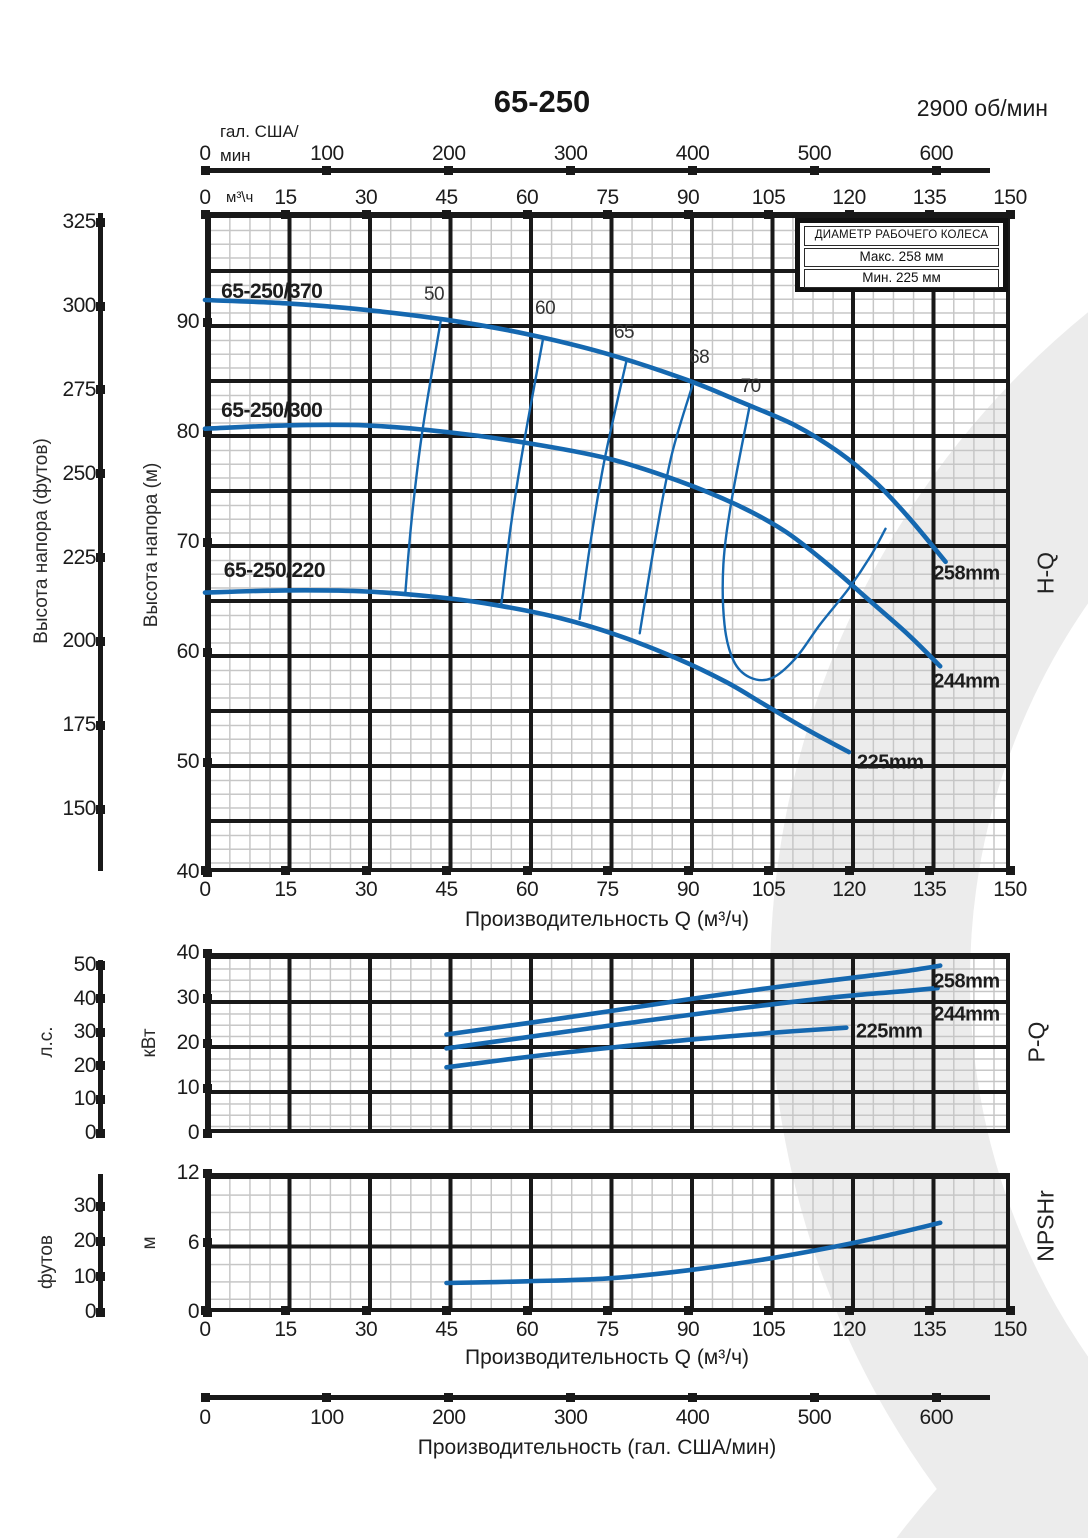 The width and height of the screenshot is (1088, 1538). I want to click on efficiency-label: 50, so click(434, 294).